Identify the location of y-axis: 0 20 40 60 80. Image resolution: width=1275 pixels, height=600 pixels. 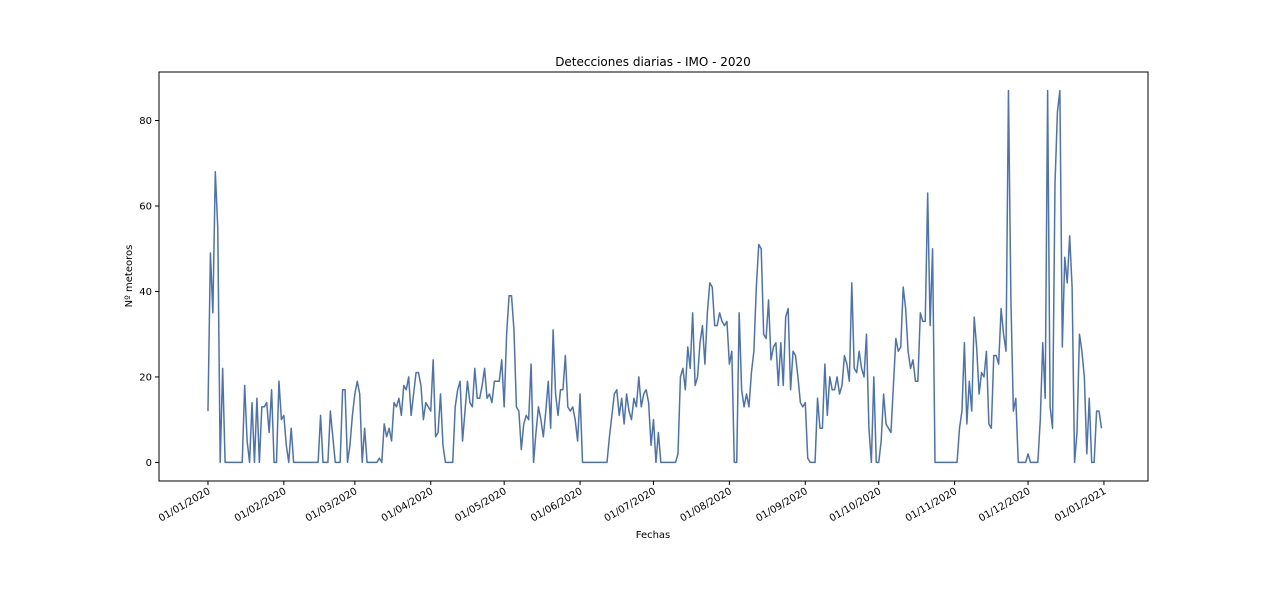
(149, 292).